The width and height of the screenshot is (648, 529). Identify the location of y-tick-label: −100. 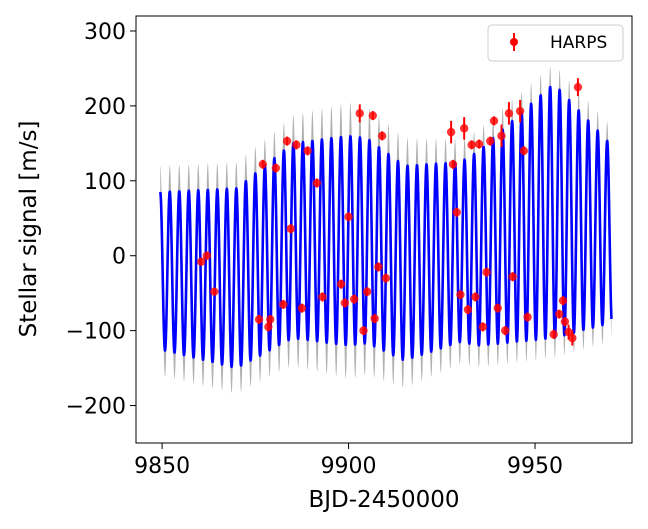
(96, 332).